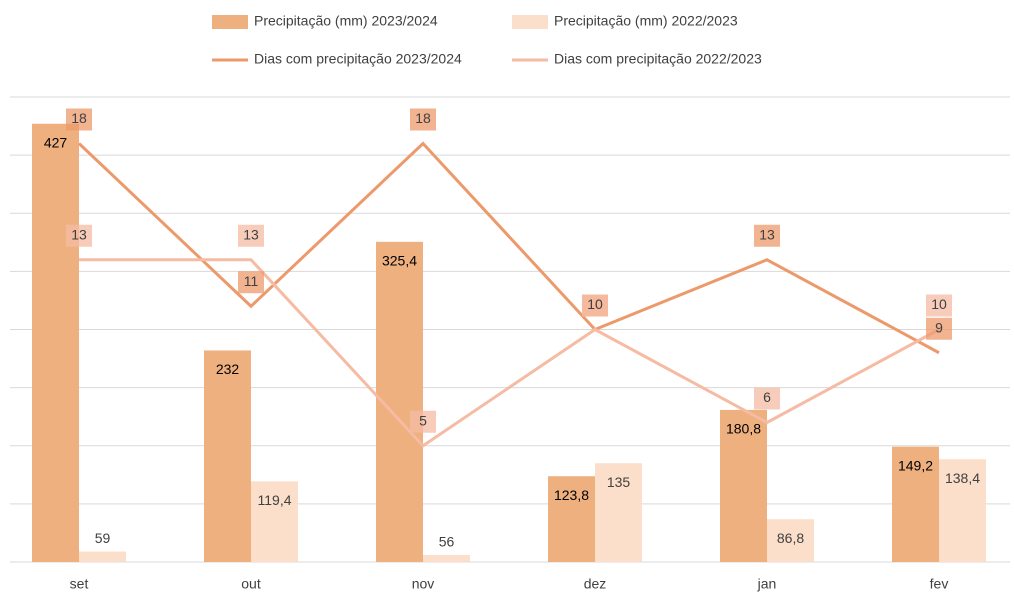 The height and width of the screenshot is (597, 1014). I want to click on line-value-label: 5, so click(423, 420).